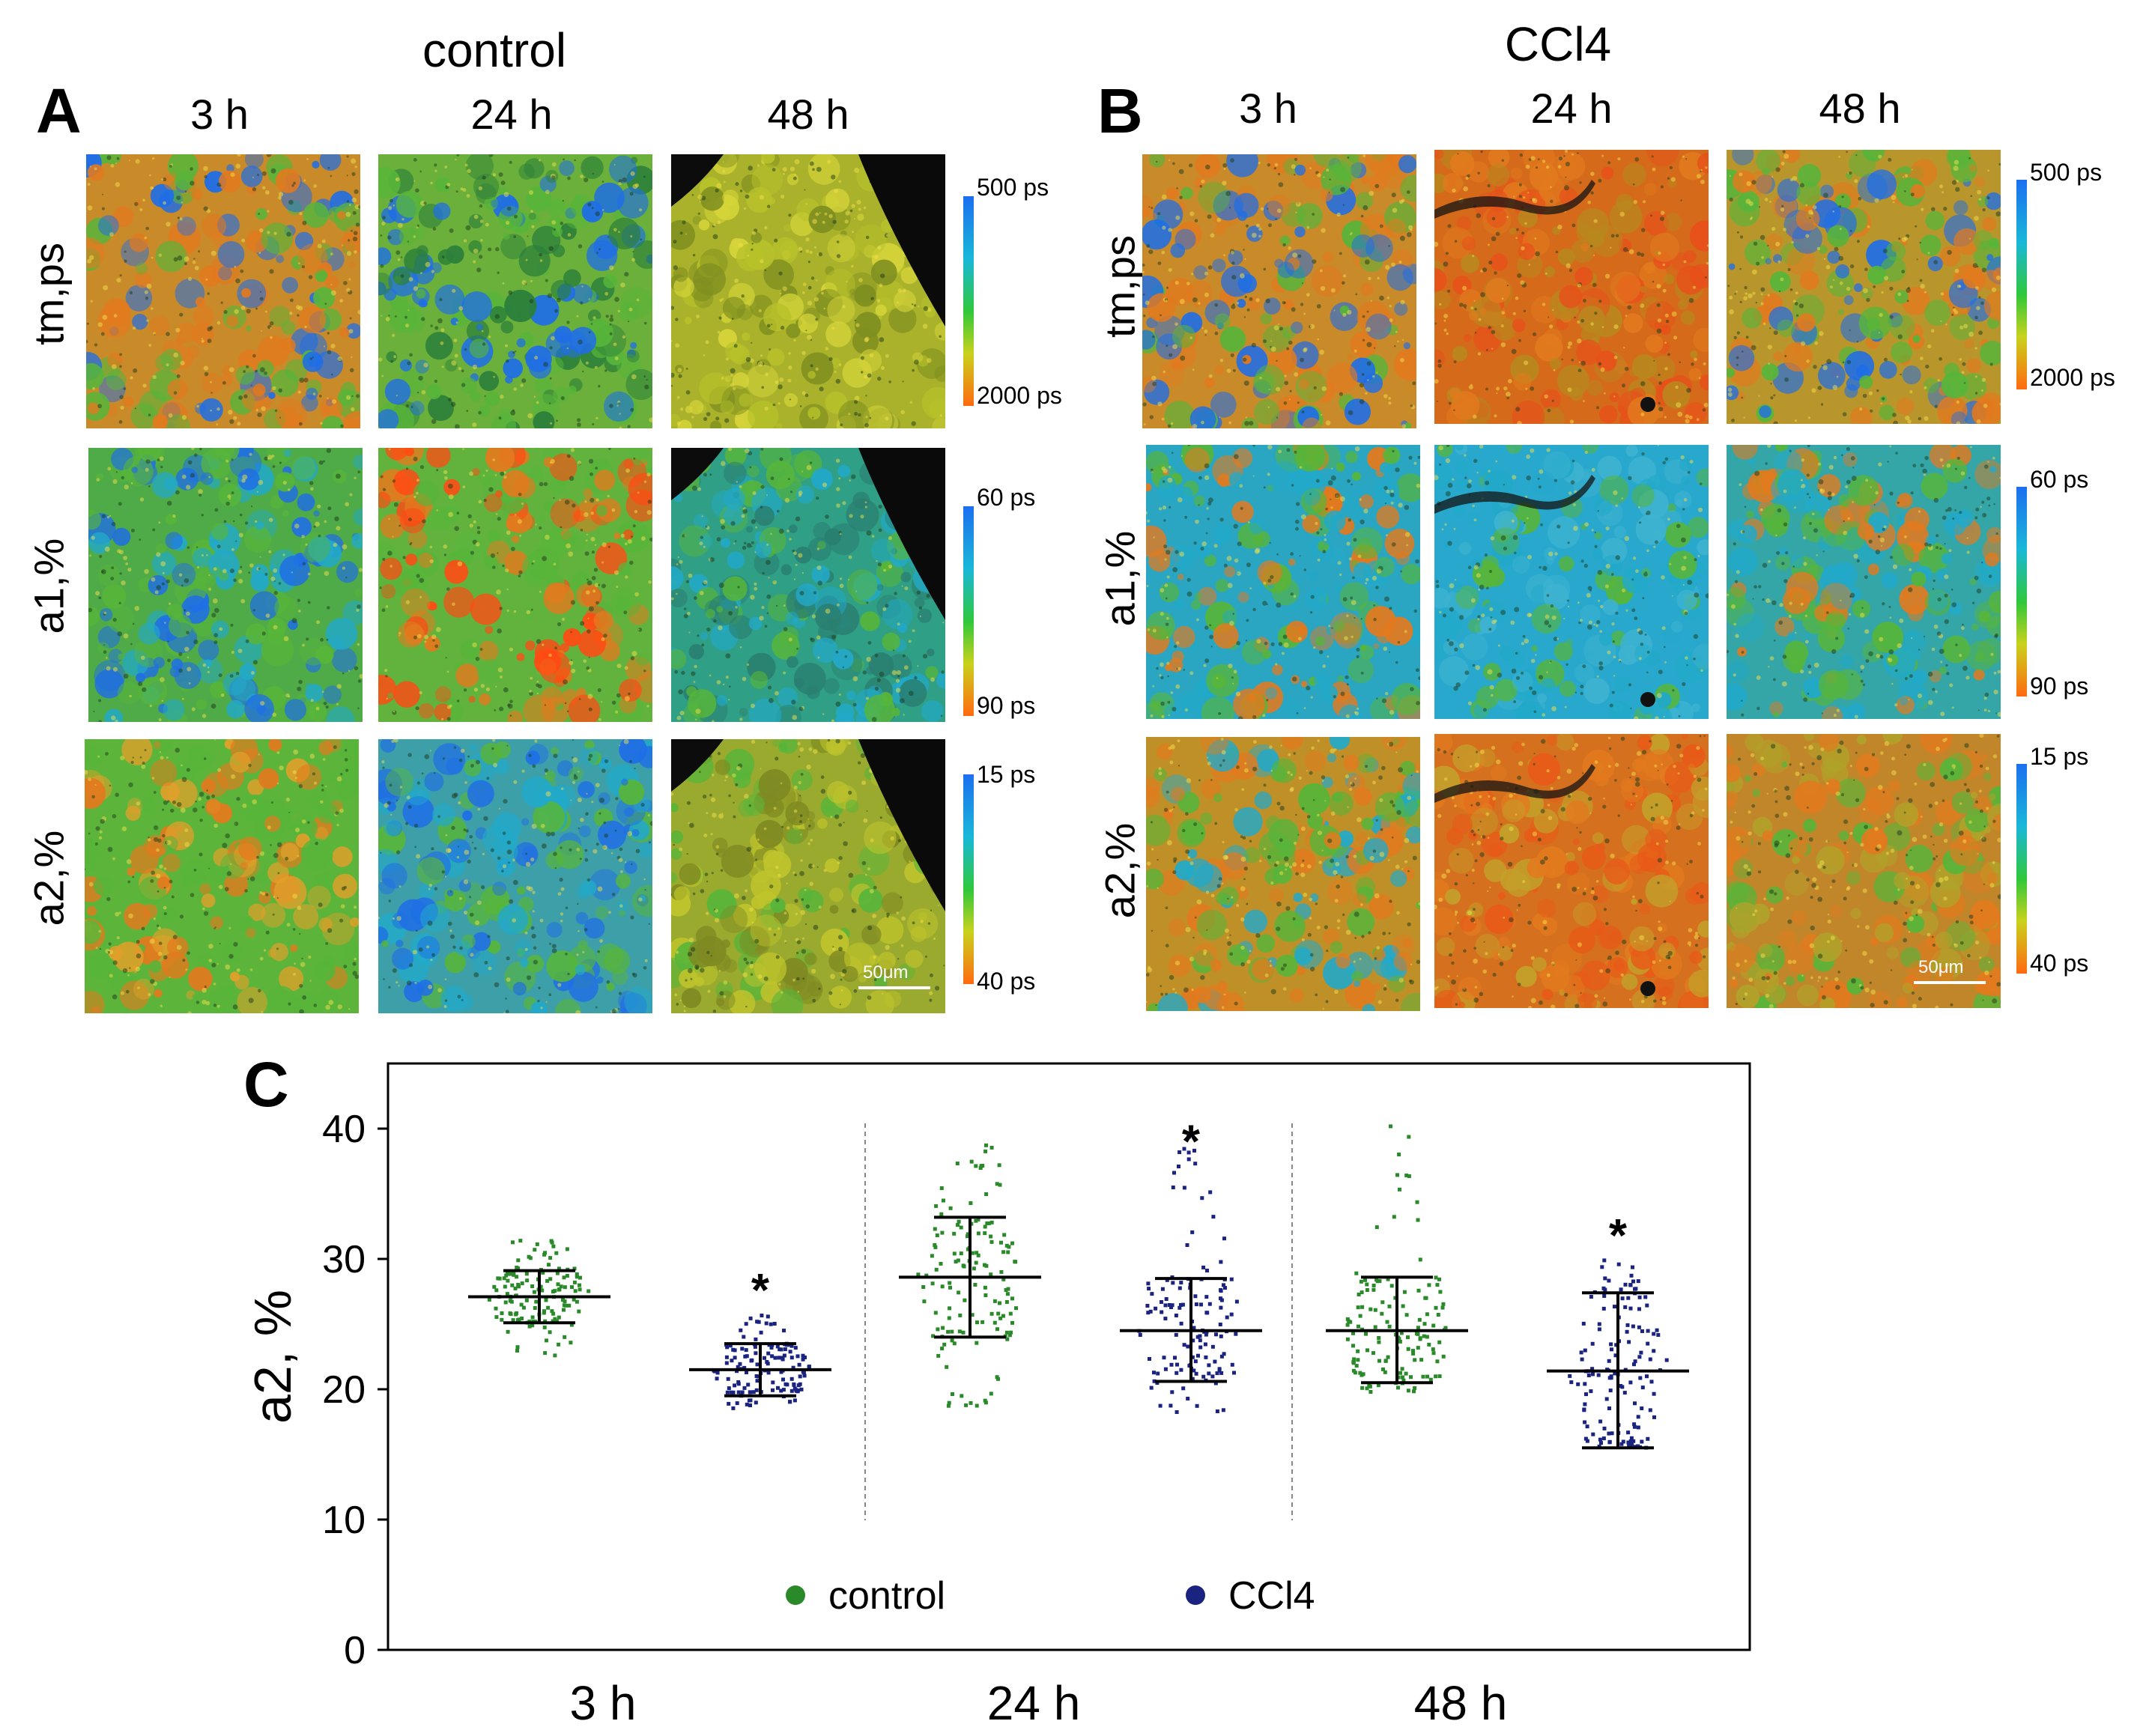 This screenshot has width=2143, height=1736. What do you see at coordinates (1120, 111) in the screenshot?
I see `panel-b-letter: B` at bounding box center [1120, 111].